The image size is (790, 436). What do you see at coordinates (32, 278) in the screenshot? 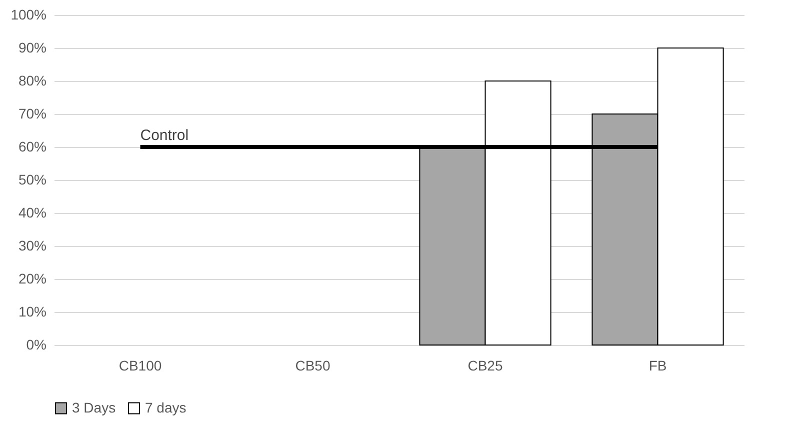
I see `y-tick-label: 20%` at bounding box center [32, 278].